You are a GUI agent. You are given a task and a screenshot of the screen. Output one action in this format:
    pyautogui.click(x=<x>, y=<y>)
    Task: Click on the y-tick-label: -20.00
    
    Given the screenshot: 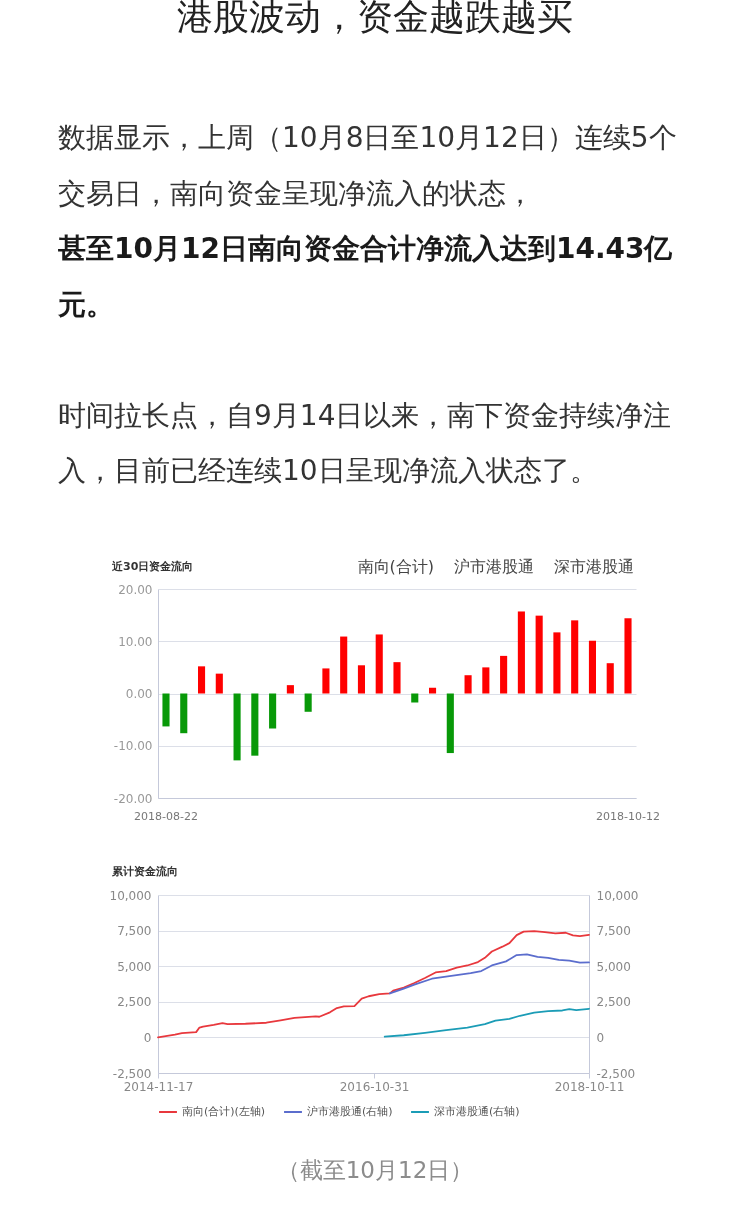 What is the action you would take?
    pyautogui.click(x=133, y=798)
    